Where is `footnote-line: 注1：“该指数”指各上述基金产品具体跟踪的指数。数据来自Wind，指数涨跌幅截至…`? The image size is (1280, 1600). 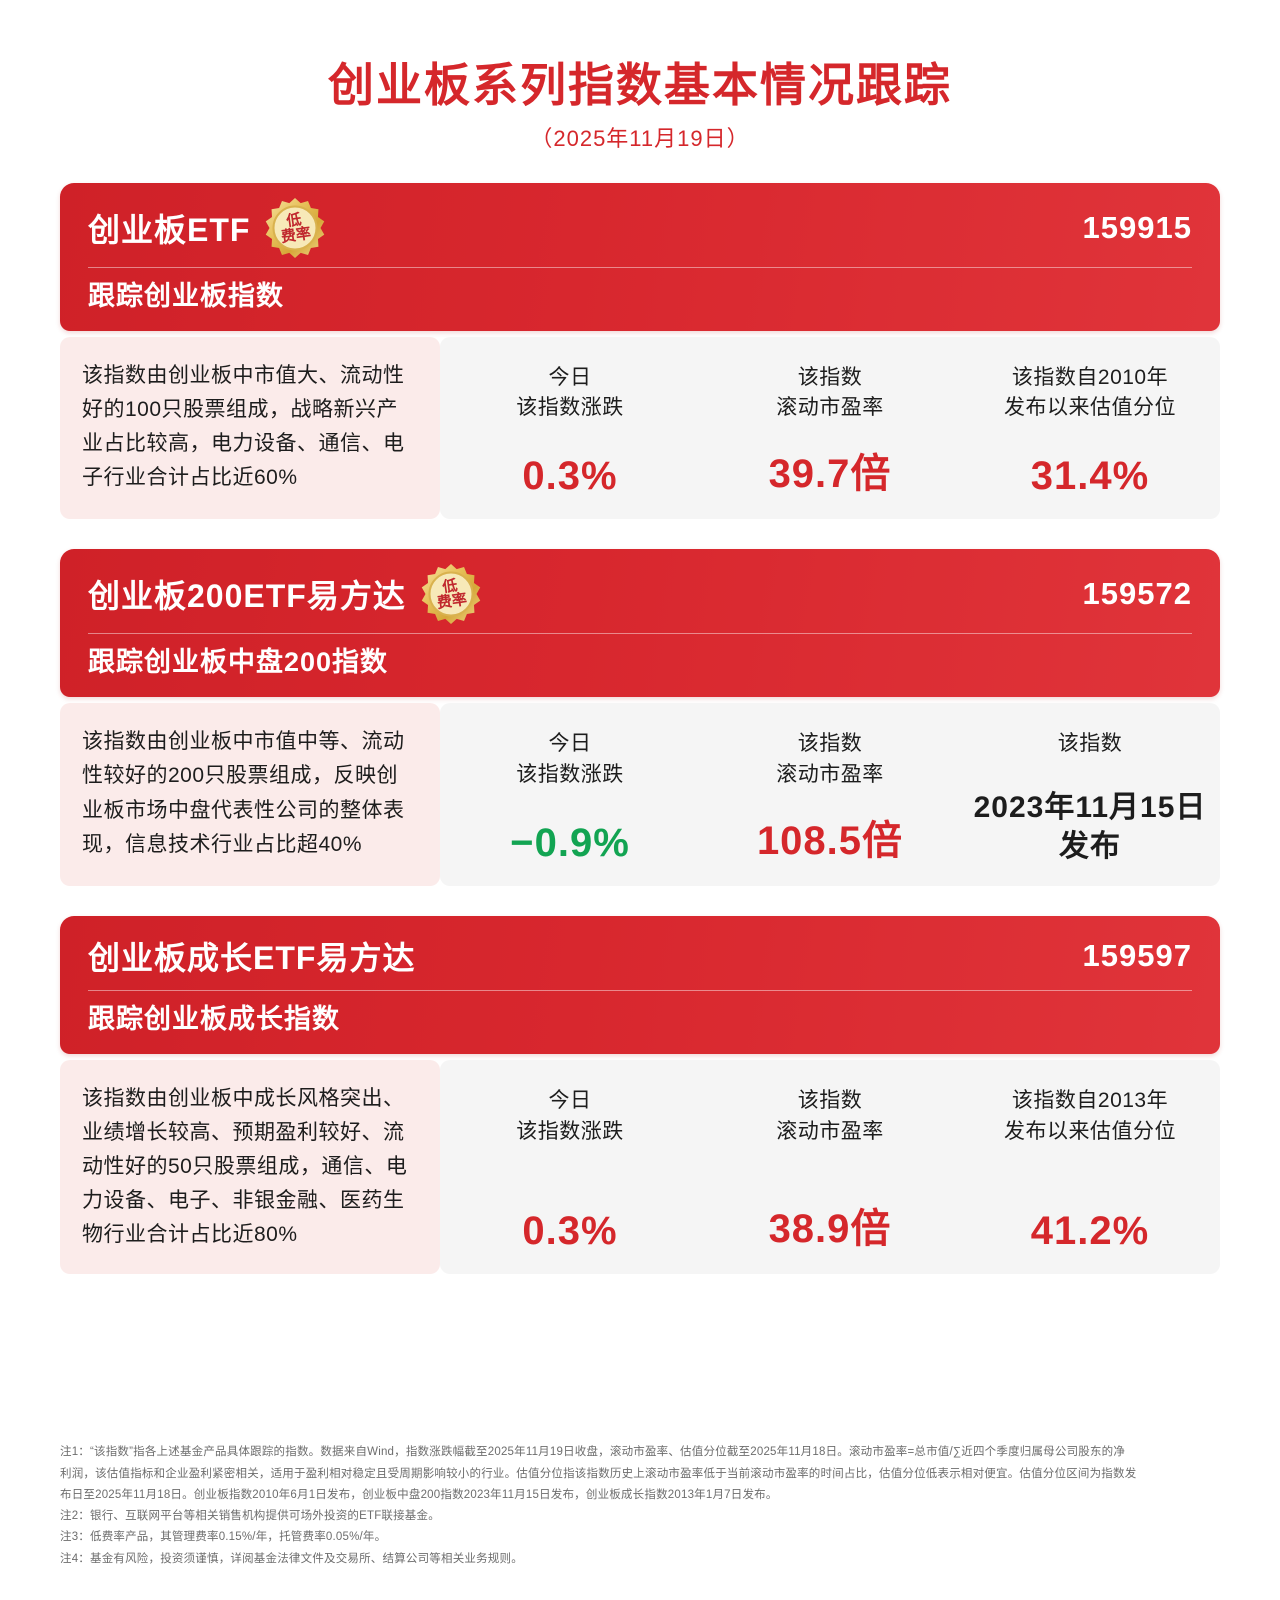
footnote-line: 注1：“该指数”指各上述基金产品具体跟踪的指数。数据来自Wind，指数涨跌幅截至… is located at coordinates (593, 1452).